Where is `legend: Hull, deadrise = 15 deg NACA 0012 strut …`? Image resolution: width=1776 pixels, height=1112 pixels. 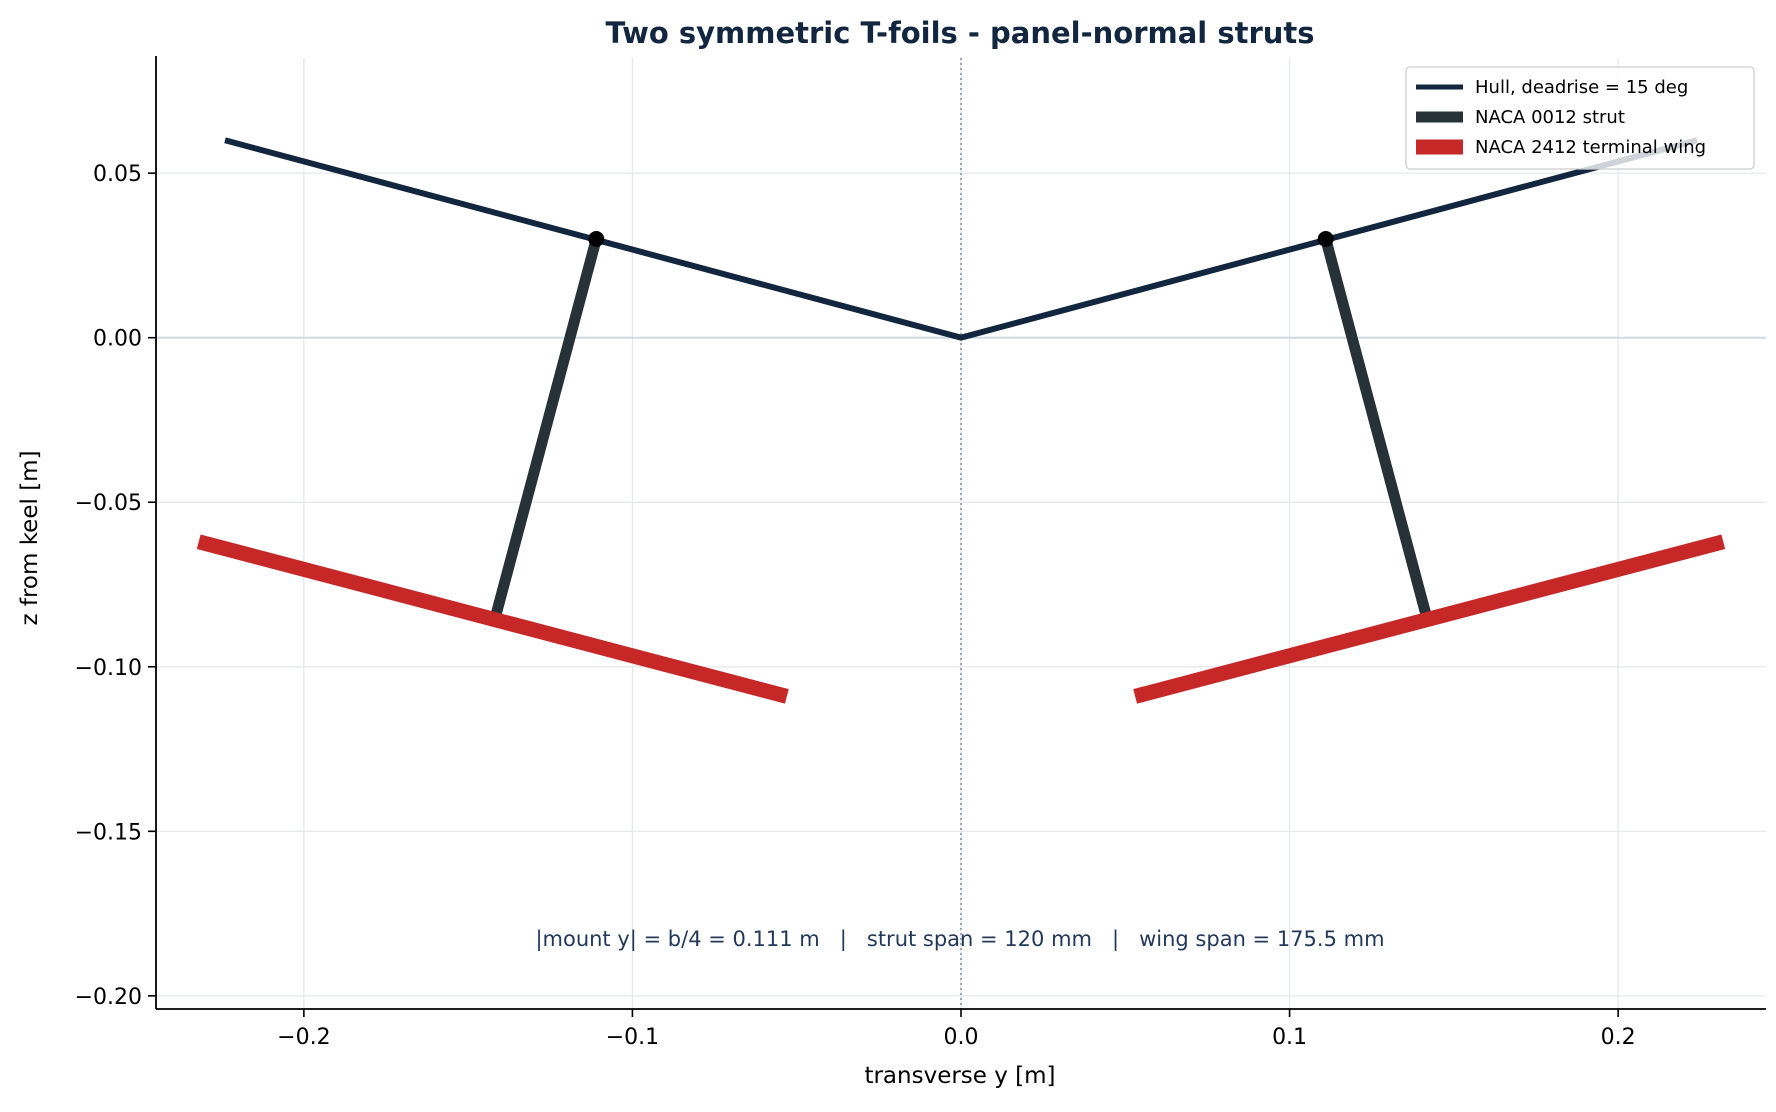 legend: Hull, deadrise = 15 deg NACA 0012 strut … is located at coordinates (1580, 118).